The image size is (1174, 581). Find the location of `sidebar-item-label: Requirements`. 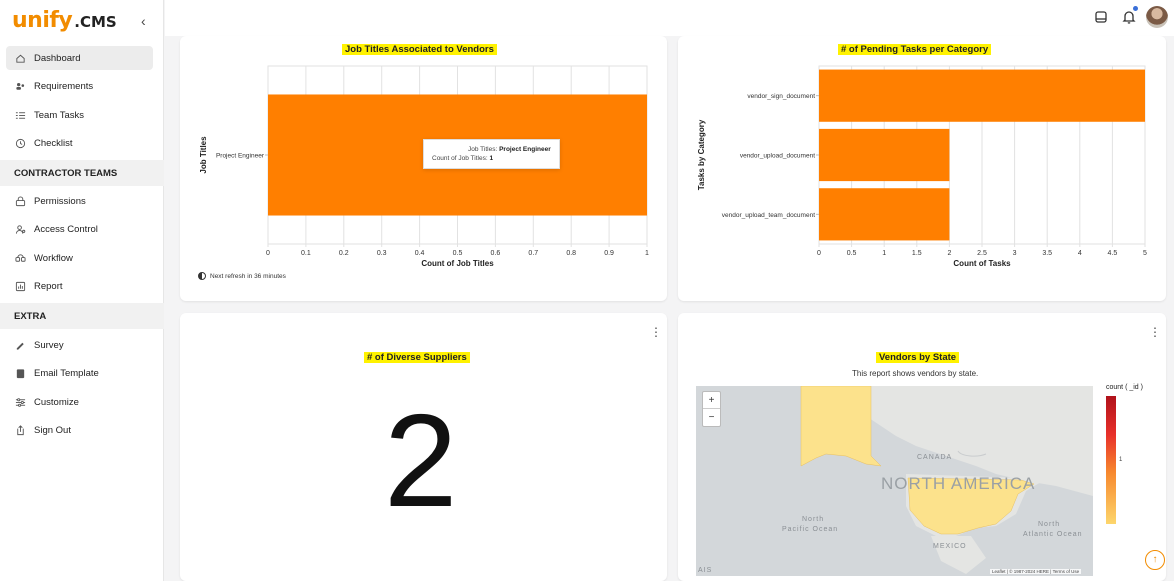

sidebar-item-label: Requirements is located at coordinates (64, 86).